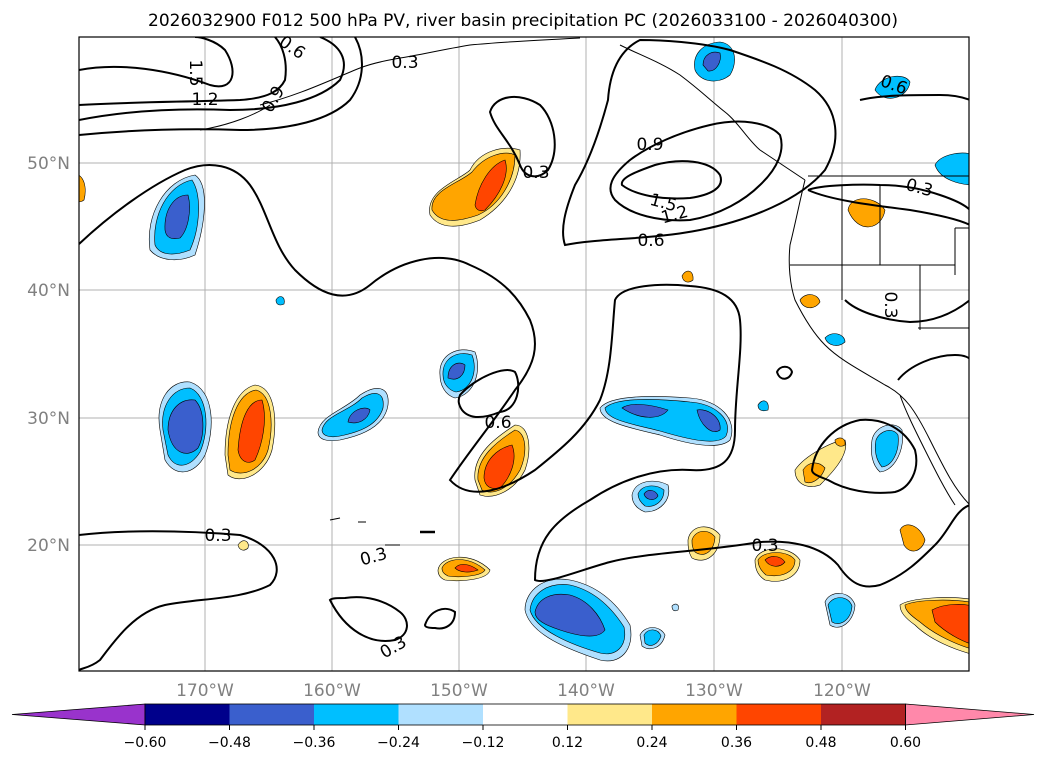  Describe the element at coordinates (205, 691) in the screenshot. I see `lon-label: 170°W` at that location.